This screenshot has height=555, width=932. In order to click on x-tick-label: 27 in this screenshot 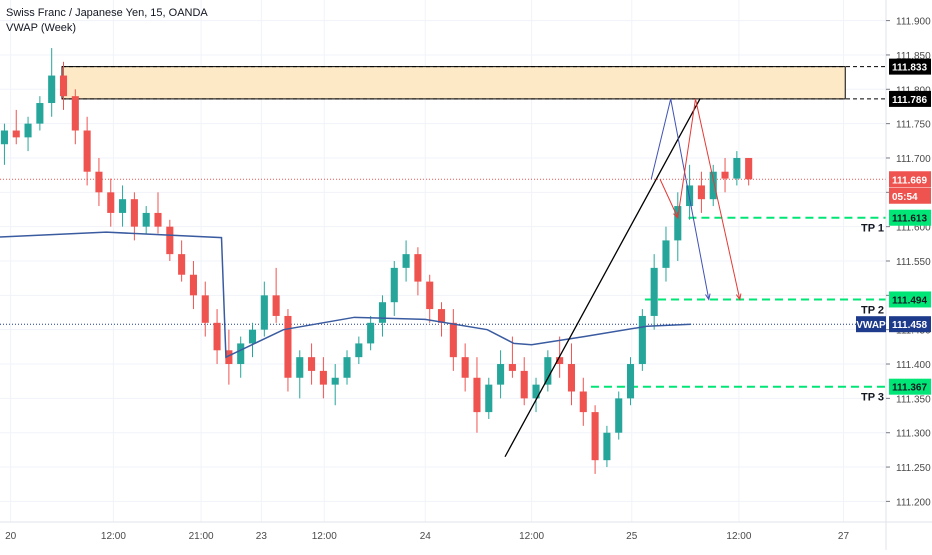, I will do `click(844, 536)`.